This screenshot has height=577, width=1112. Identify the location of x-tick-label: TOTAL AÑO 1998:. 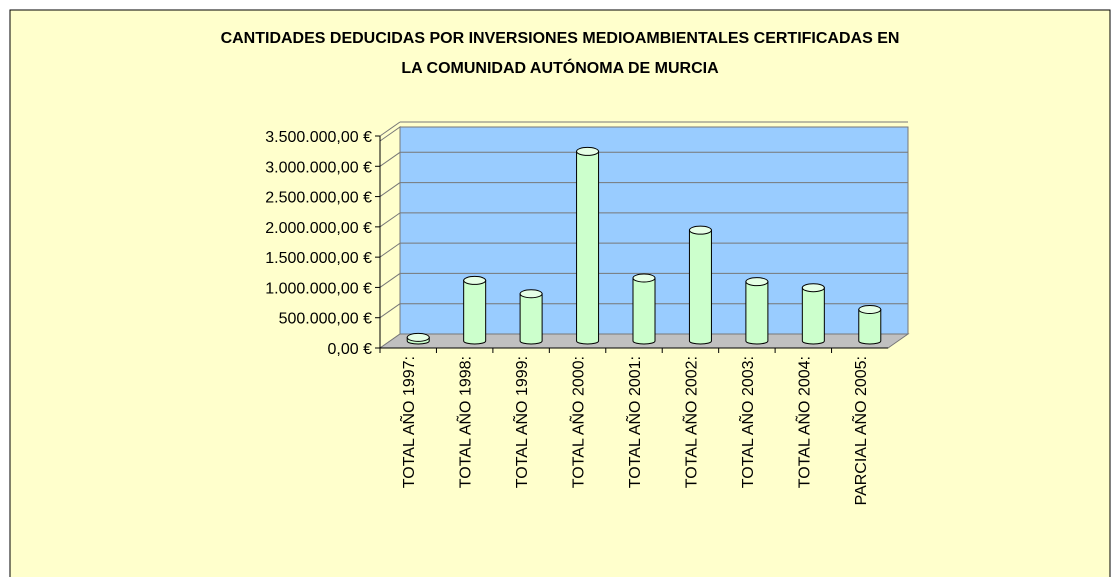
(465, 422).